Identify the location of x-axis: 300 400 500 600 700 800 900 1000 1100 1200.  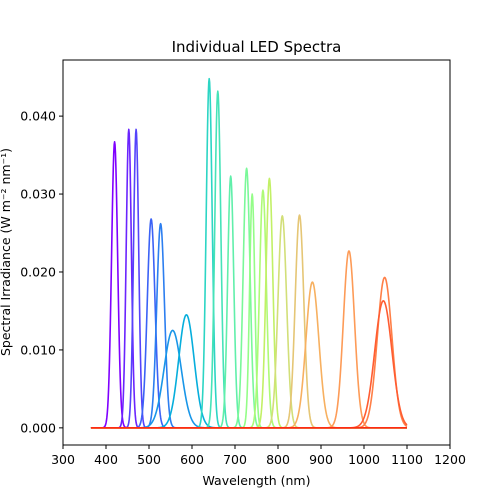
(258, 456).